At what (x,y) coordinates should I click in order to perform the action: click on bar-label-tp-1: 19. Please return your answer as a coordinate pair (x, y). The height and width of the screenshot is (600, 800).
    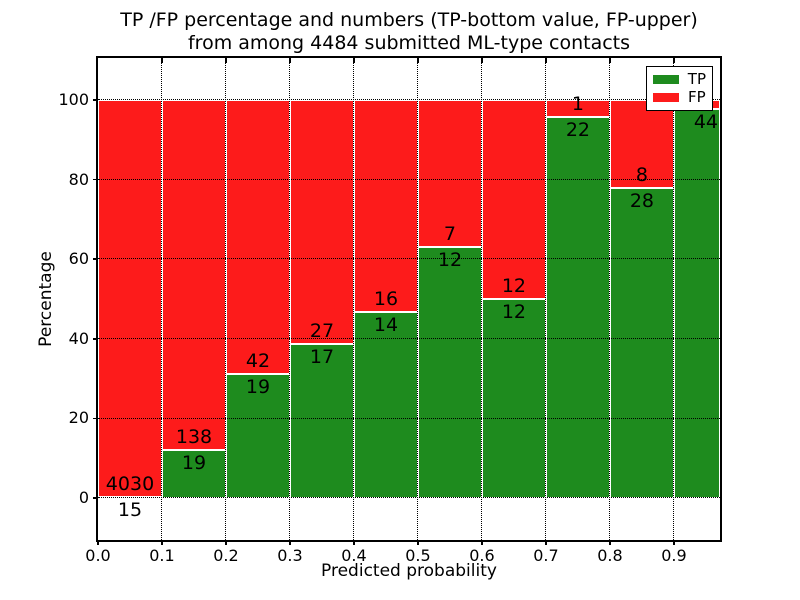
    Looking at the image, I should click on (194, 462).